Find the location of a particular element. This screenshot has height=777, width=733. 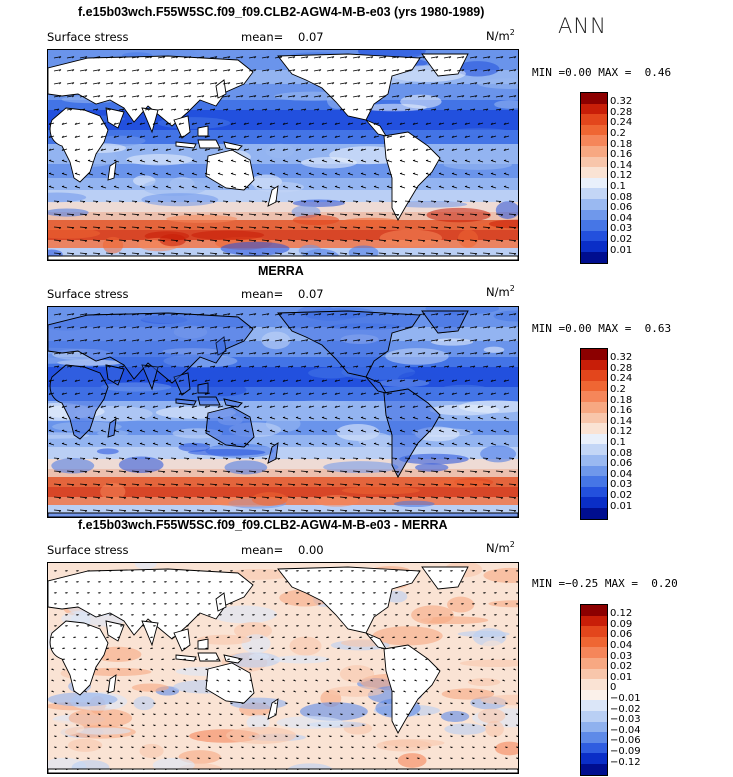

land-field is located at coordinates (79, 402).